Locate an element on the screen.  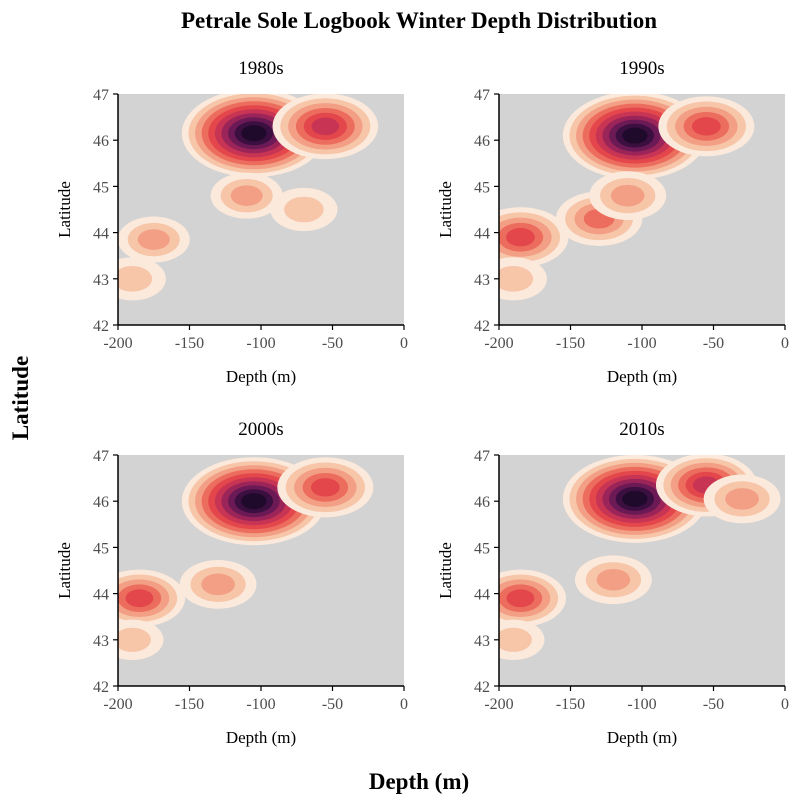
panel-title: 1980s is located at coordinates (260, 68).